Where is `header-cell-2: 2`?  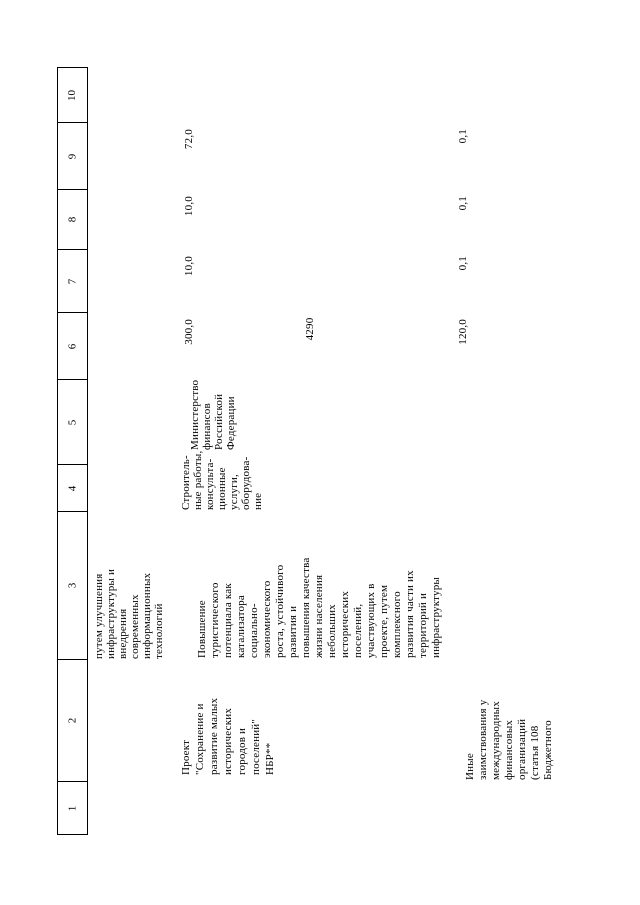
header-cell-2: 2 is located at coordinates (72, 721).